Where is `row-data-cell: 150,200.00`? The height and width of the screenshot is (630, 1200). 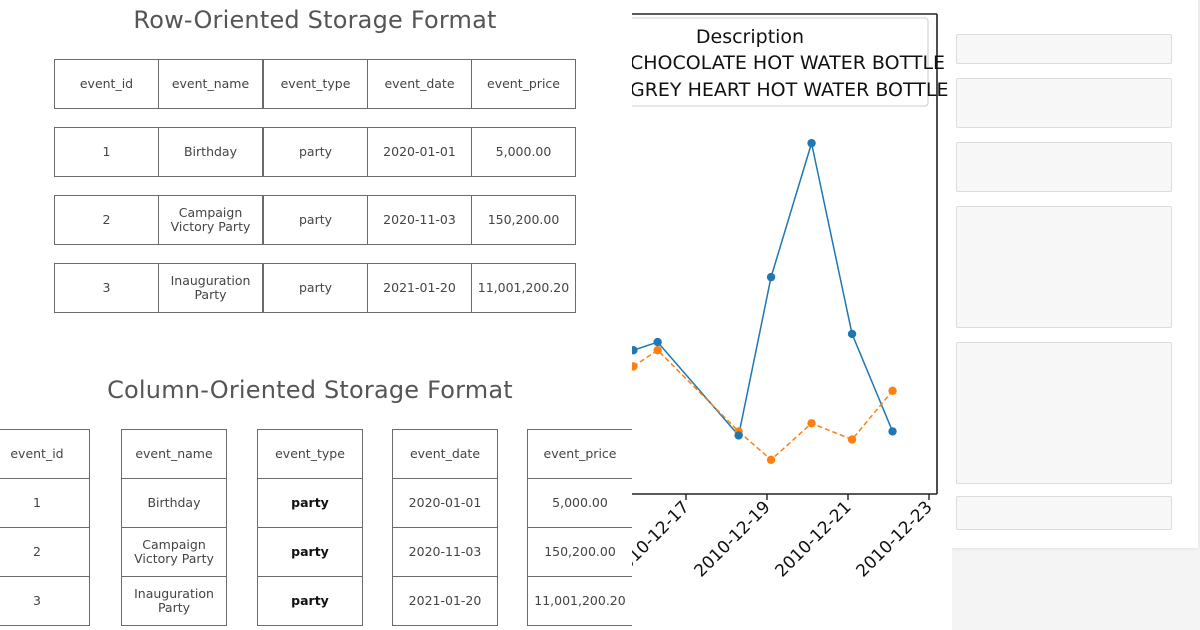 row-data-cell: 150,200.00 is located at coordinates (523, 220).